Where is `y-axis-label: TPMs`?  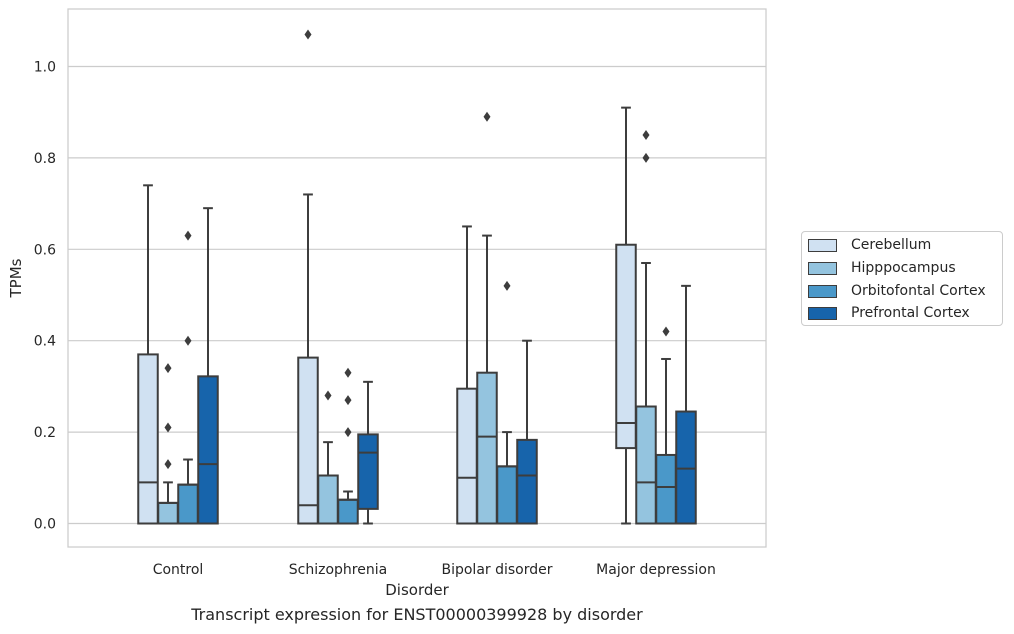
y-axis-label: TPMs is located at coordinates (16, 278).